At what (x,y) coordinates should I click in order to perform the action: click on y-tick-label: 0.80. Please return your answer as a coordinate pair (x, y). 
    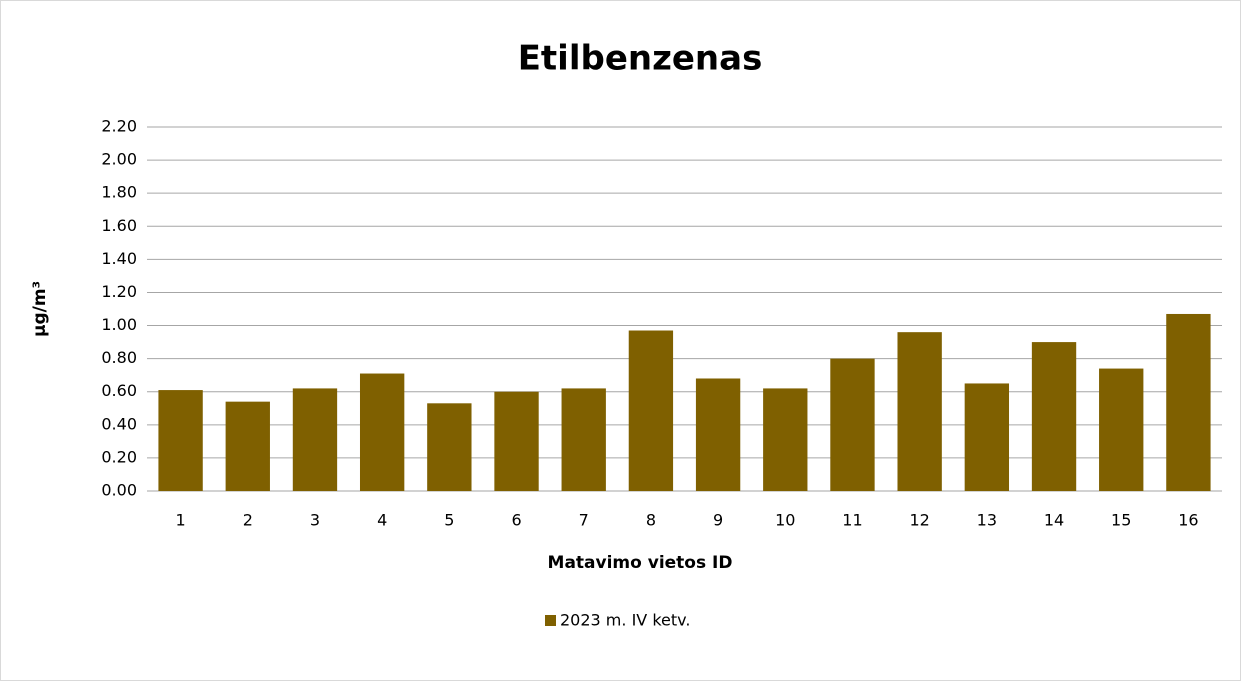
    Looking at the image, I should click on (119, 357).